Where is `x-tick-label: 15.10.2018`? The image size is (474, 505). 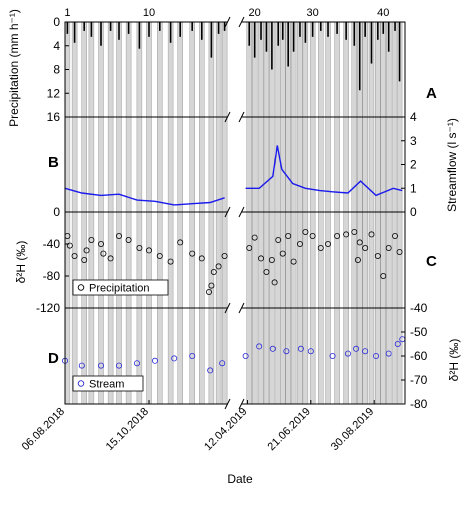
x-tick-label: 15.10.2018 is located at coordinates (127, 429).